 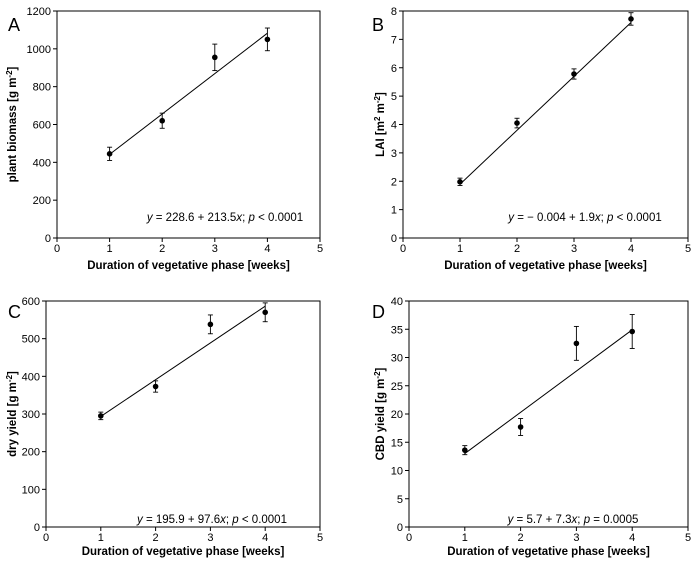 I want to click on y-tick-label: 6, so click(x=394, y=69).